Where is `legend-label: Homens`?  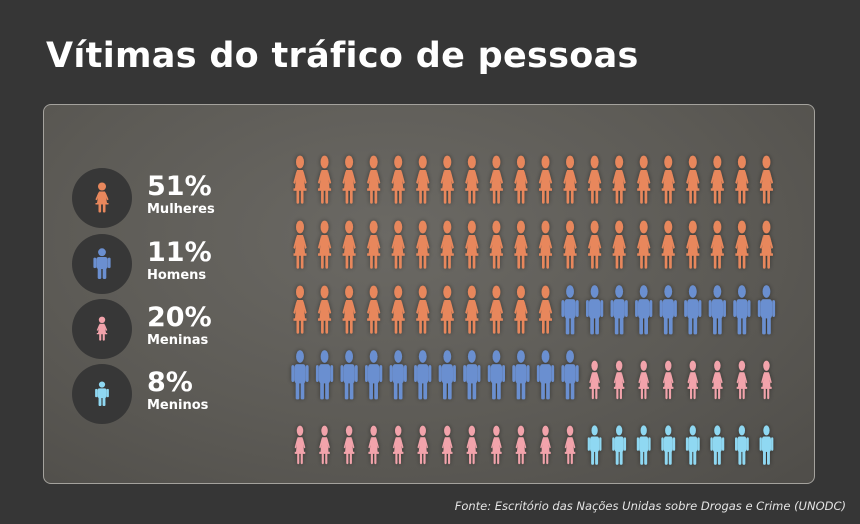
legend-label: Homens is located at coordinates (177, 275).